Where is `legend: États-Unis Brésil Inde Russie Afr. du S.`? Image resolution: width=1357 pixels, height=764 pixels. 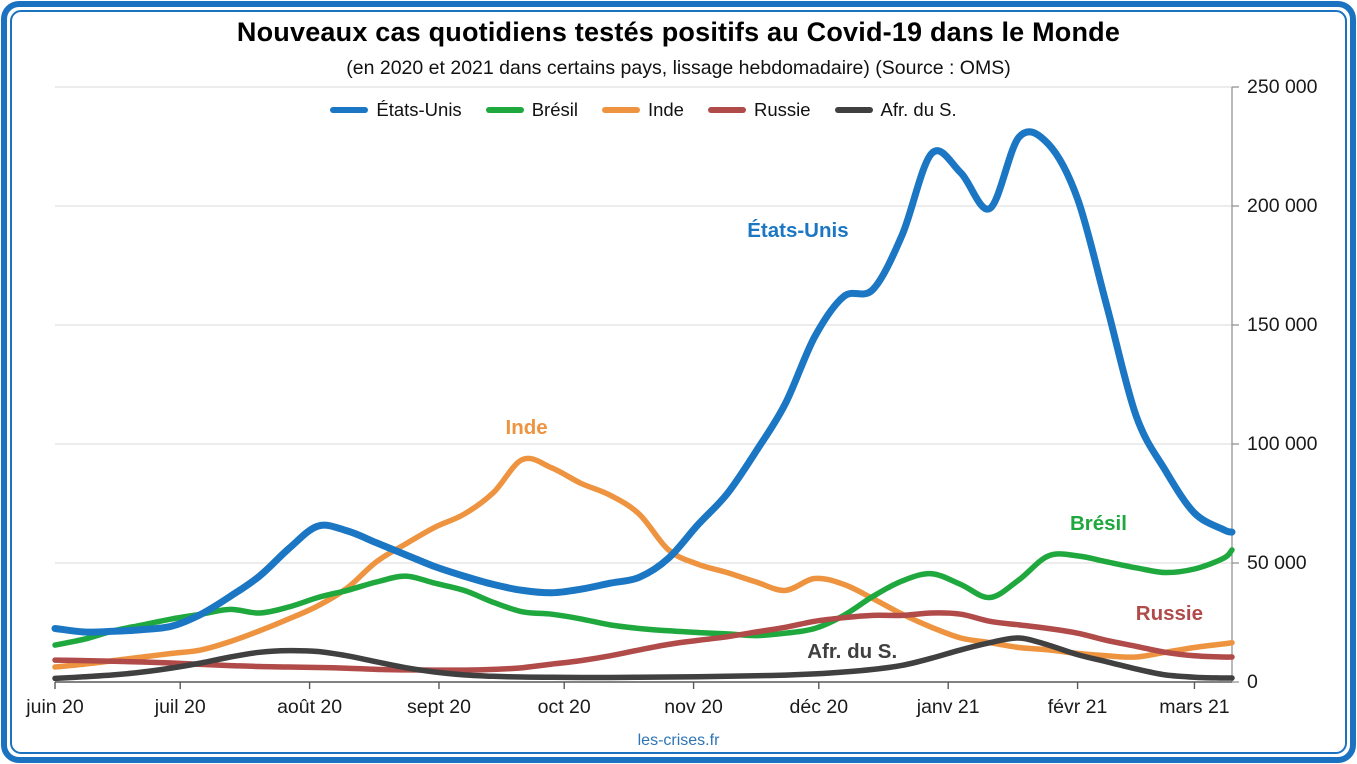 legend: États-Unis Brésil Inde Russie Afr. du S. is located at coordinates (643, 110).